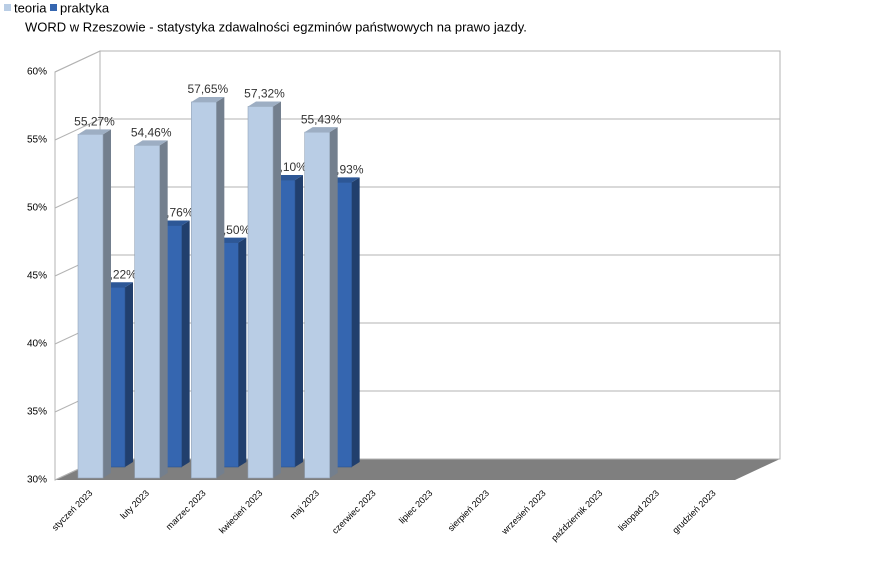 The height and width of the screenshot is (569, 879). I want to click on data-label: 57,32%, so click(264, 94).